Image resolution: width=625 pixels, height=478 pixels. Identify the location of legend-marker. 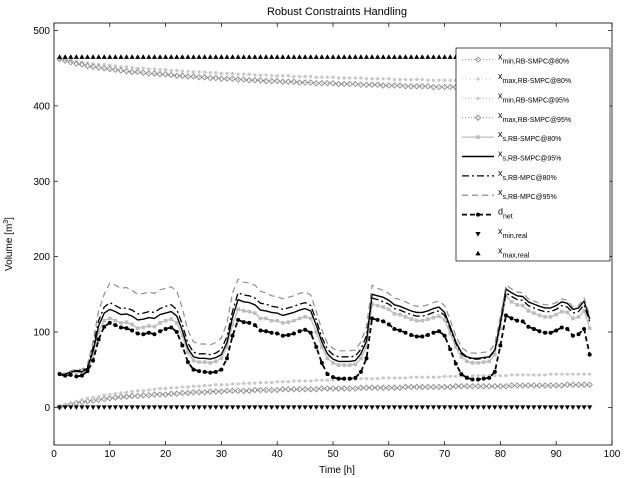
(478, 79).